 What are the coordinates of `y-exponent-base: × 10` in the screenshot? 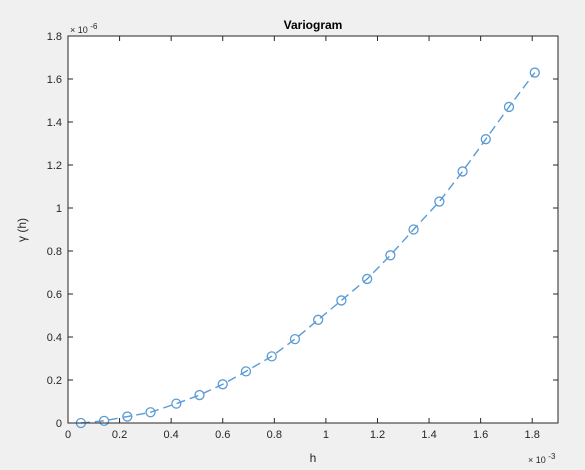 It's located at (79, 30).